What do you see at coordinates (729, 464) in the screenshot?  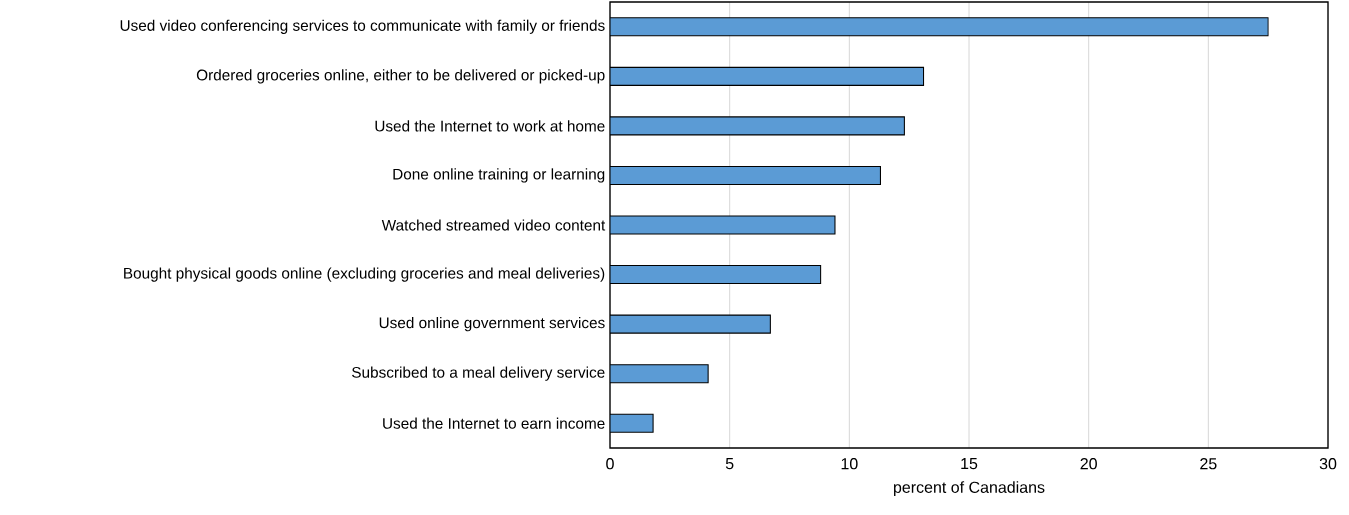 I see `x-tick-label: 5` at bounding box center [729, 464].